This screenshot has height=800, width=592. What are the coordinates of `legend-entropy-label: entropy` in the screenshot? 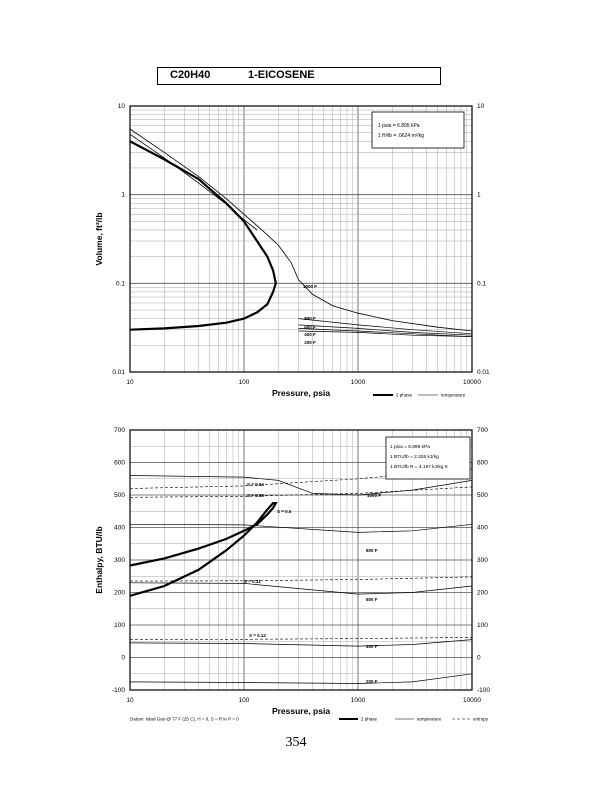 It's located at (481, 719).